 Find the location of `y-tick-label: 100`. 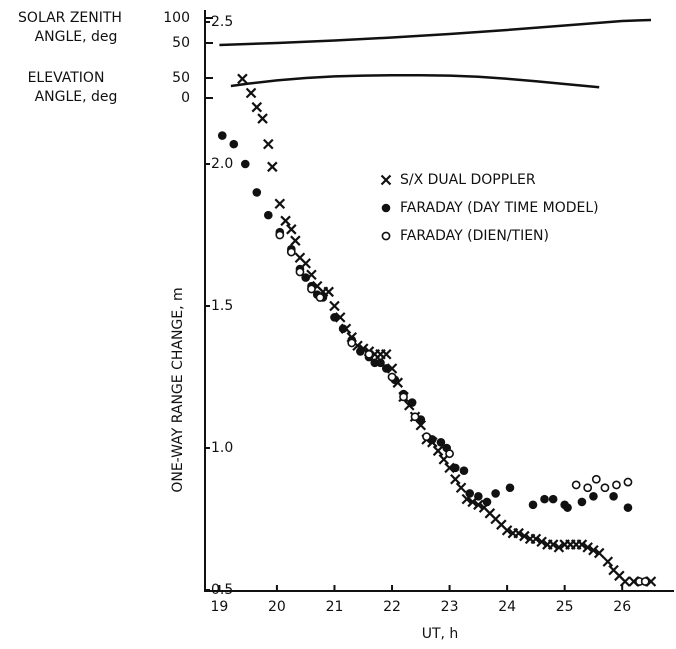

y-tick-label: 100 is located at coordinates (176, 18).